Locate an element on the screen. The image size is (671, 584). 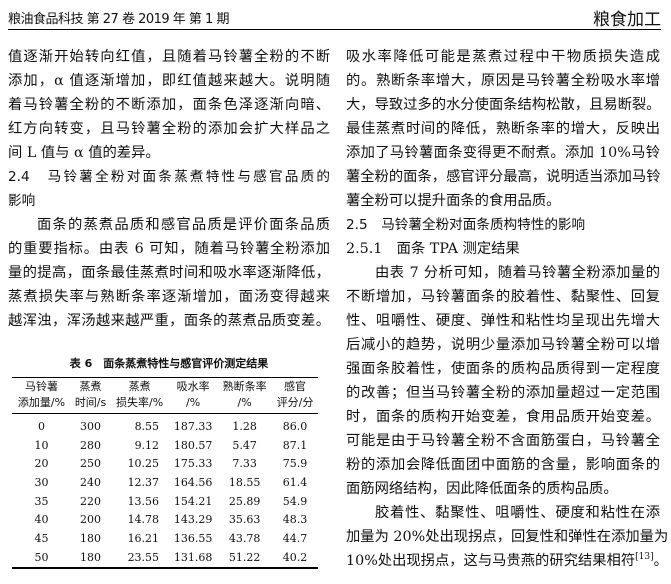
text-line: 的。熟断条率增大，原因是马铃薯全粉吸水率增 is located at coordinates (503, 81).